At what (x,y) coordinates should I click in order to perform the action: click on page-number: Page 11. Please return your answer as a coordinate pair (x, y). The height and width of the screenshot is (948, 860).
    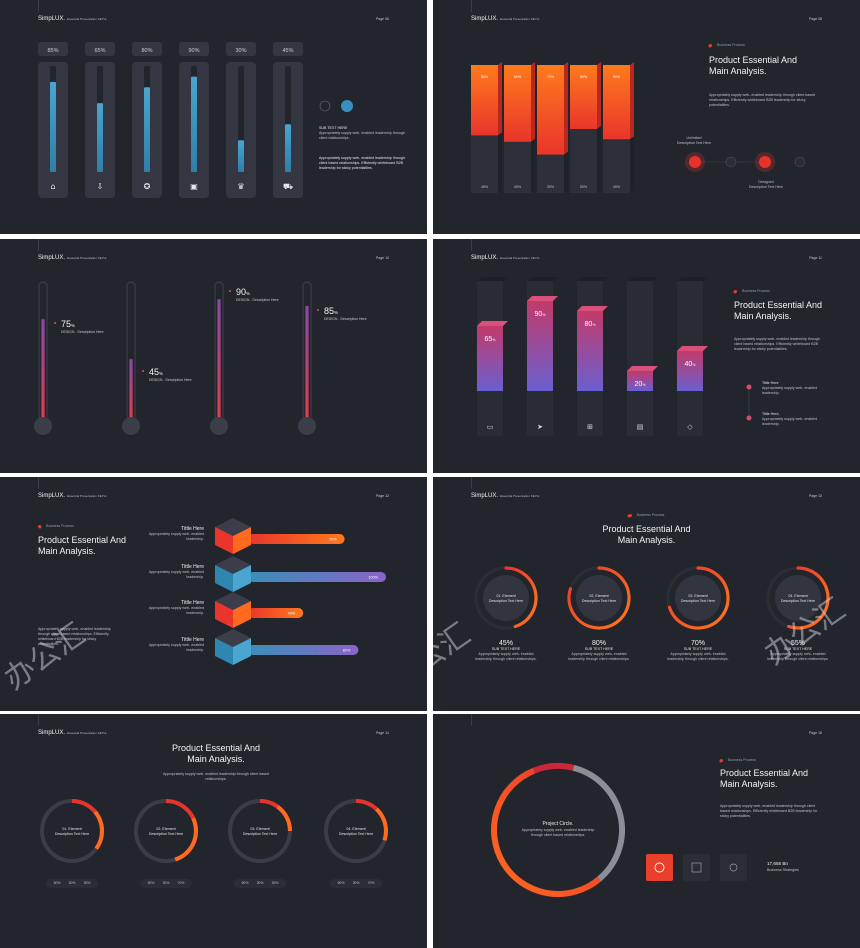
    Looking at the image, I should click on (815, 258).